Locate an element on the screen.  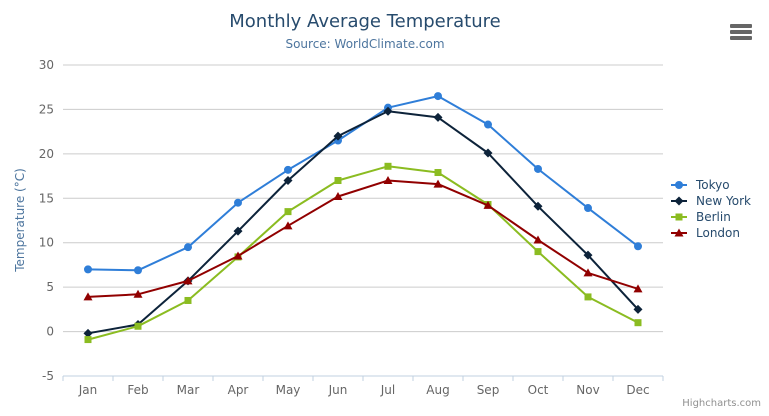
legend-label: Tokyo is located at coordinates (713, 184).